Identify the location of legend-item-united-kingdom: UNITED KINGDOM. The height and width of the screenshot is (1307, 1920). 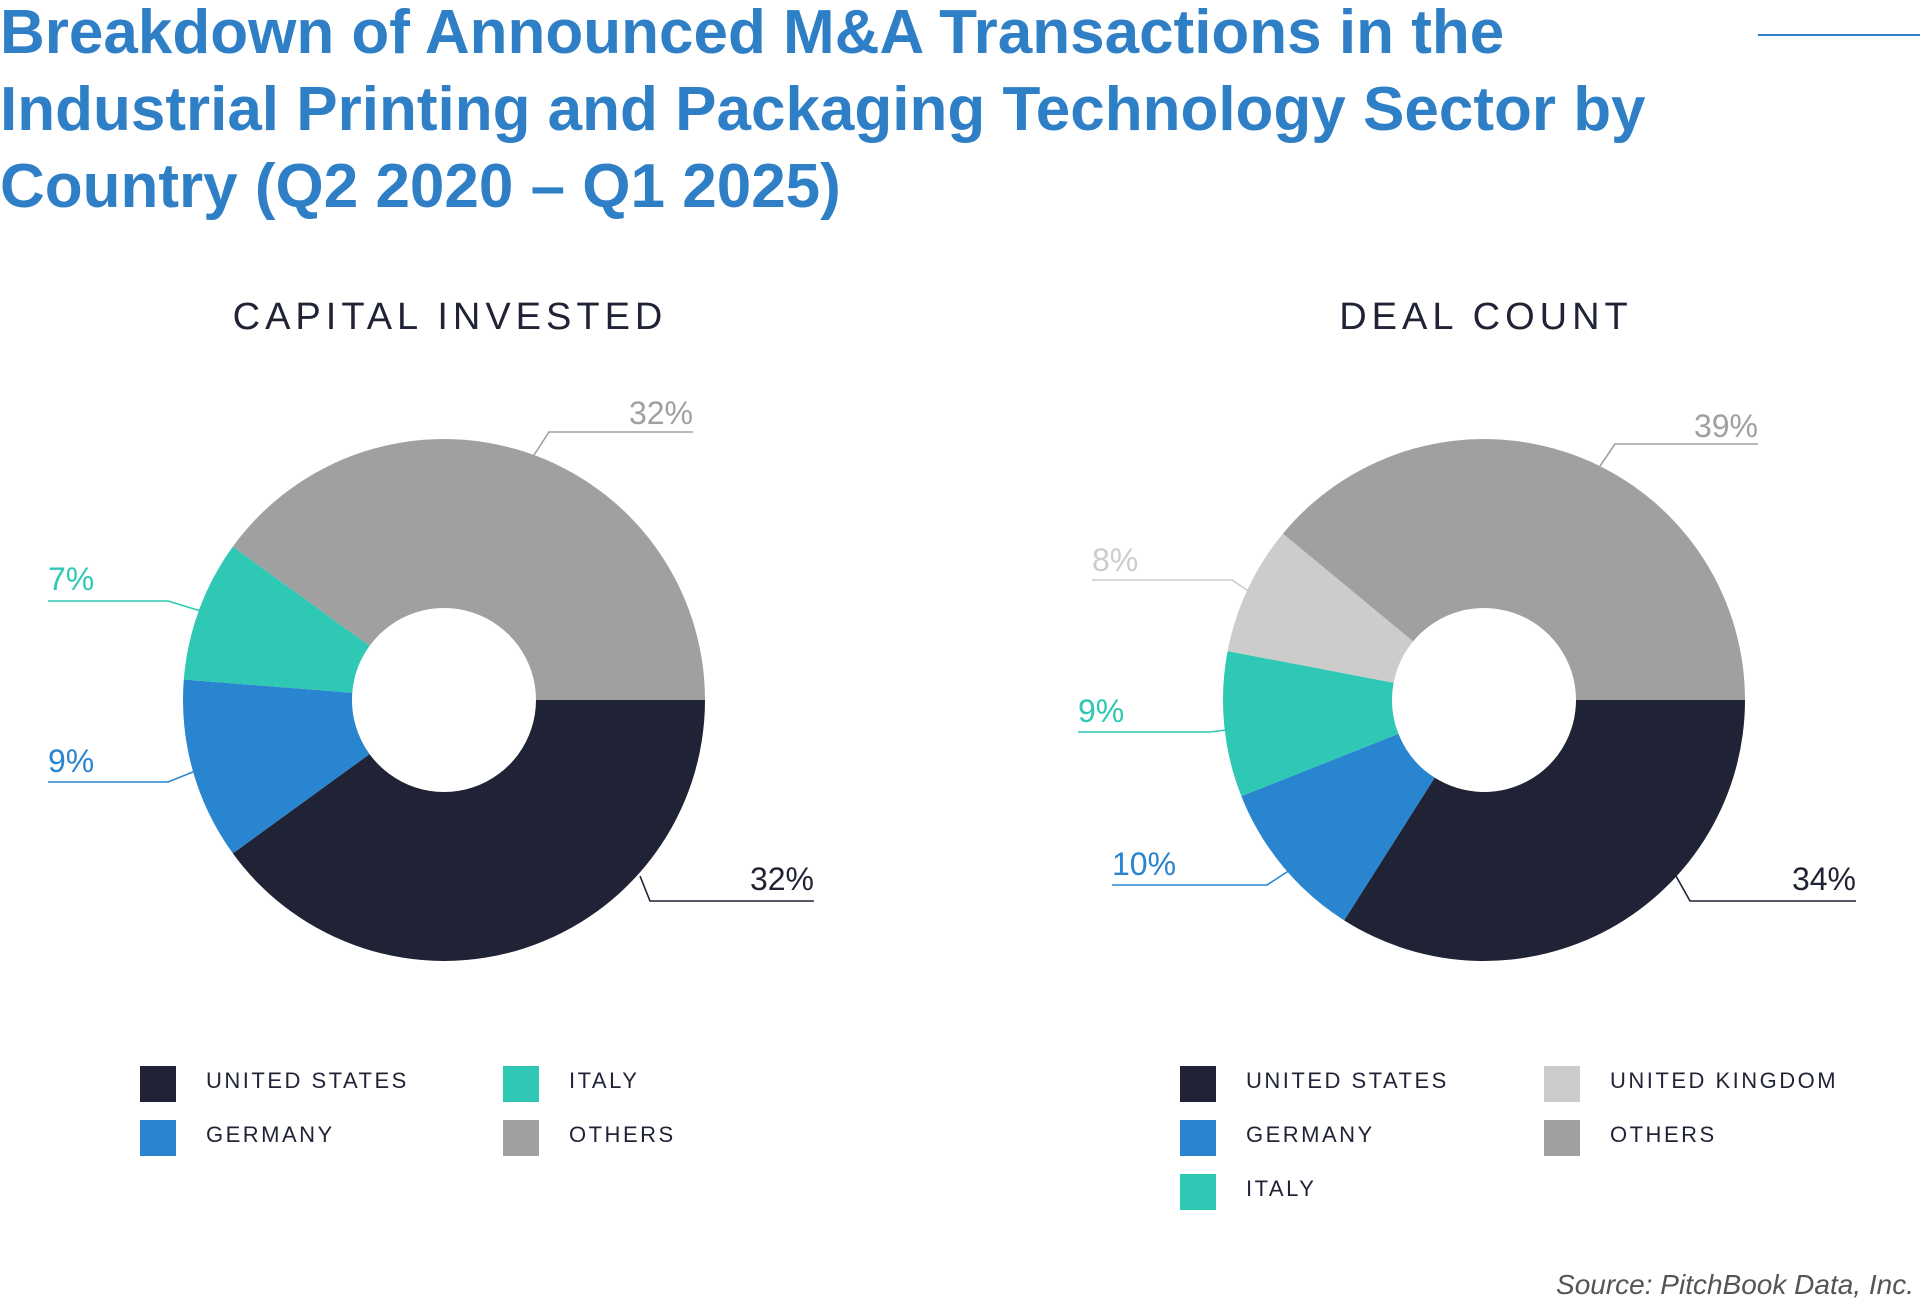
(1724, 1084).